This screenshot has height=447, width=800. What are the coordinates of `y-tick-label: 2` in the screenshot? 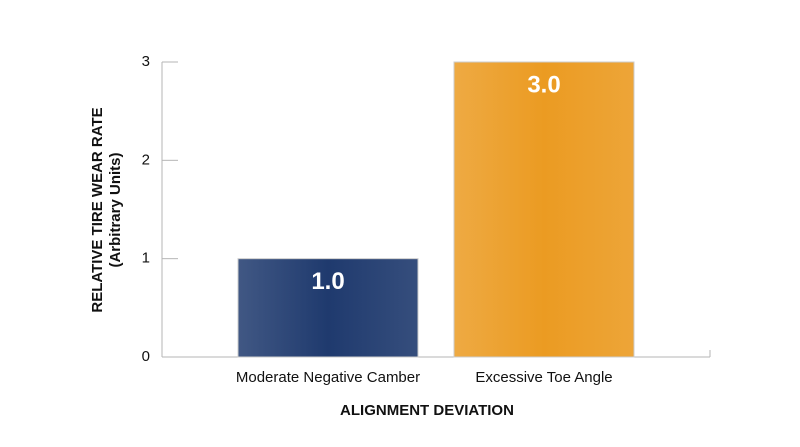 It's located at (146, 159).